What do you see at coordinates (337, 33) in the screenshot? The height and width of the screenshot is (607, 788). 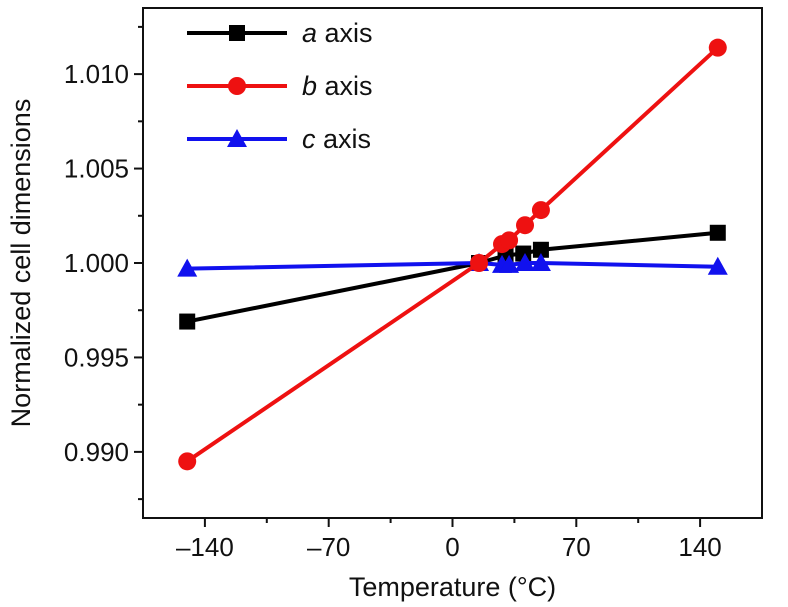 I see `legend-label: a axis` at bounding box center [337, 33].